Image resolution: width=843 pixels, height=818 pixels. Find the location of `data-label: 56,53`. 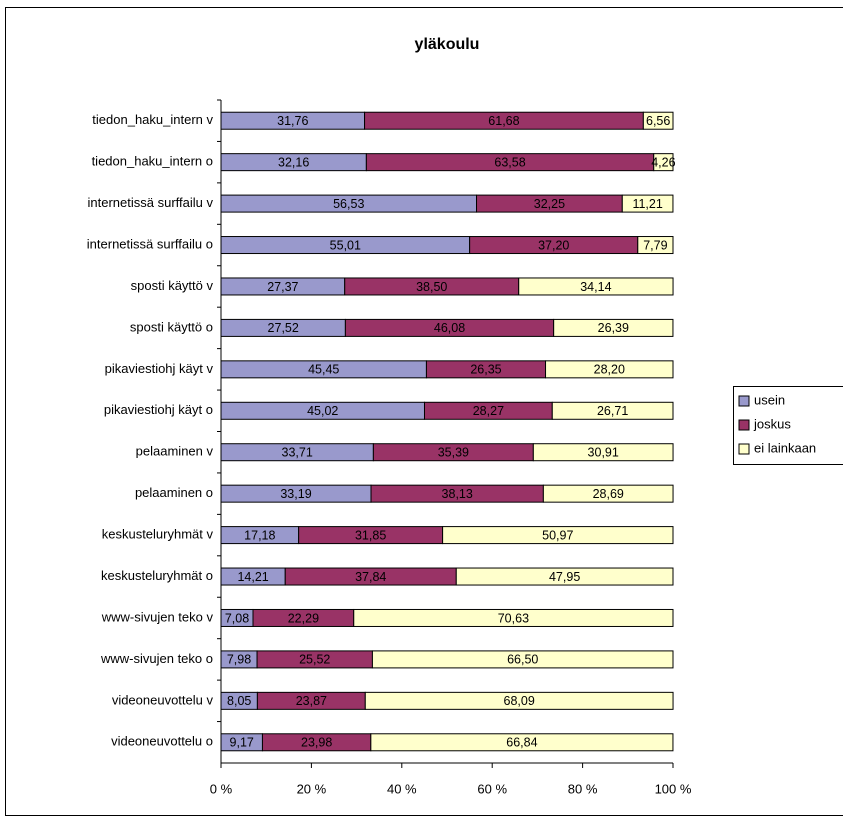

data-label: 56,53 is located at coordinates (348, 204).